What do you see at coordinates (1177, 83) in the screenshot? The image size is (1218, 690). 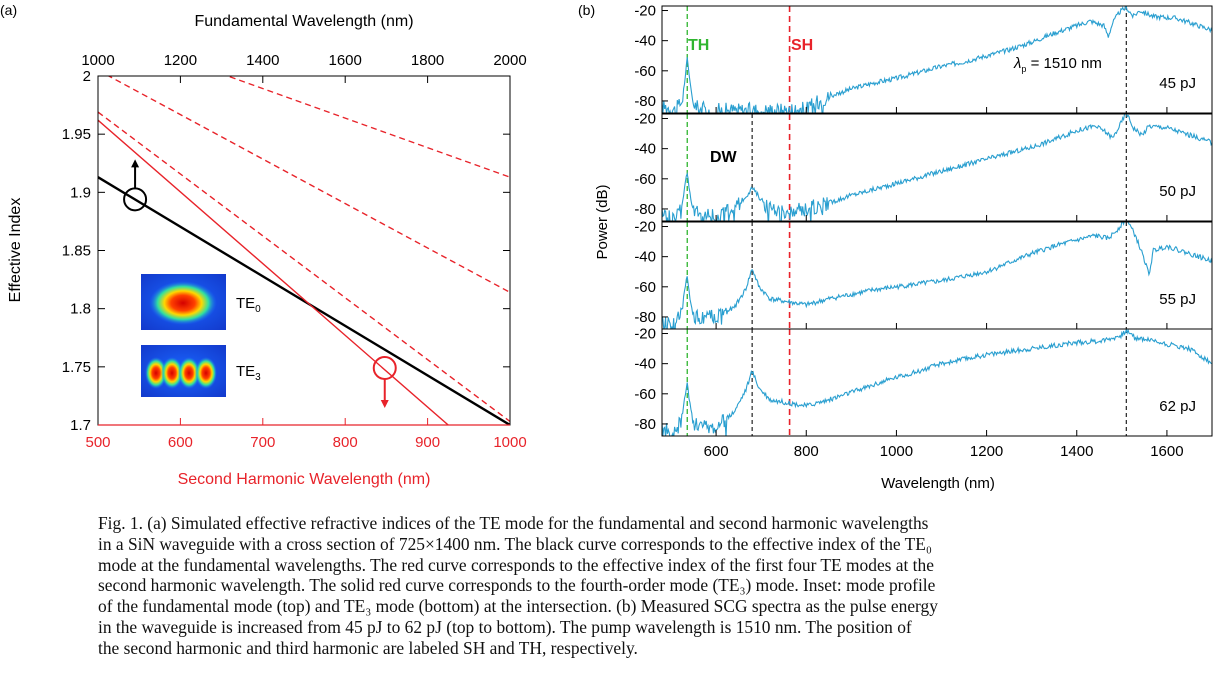 I see `pulse-energy-label: 45 pJ` at bounding box center [1177, 83].